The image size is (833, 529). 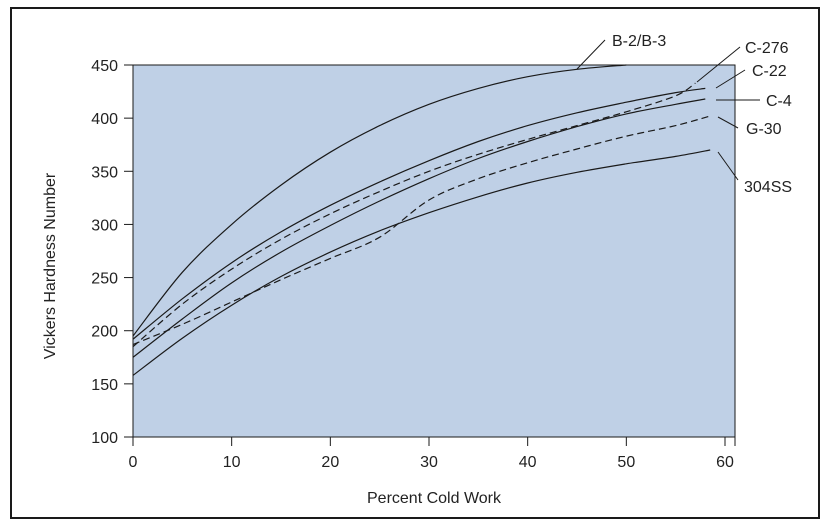 I want to click on series-label: C-22, so click(x=769, y=71).